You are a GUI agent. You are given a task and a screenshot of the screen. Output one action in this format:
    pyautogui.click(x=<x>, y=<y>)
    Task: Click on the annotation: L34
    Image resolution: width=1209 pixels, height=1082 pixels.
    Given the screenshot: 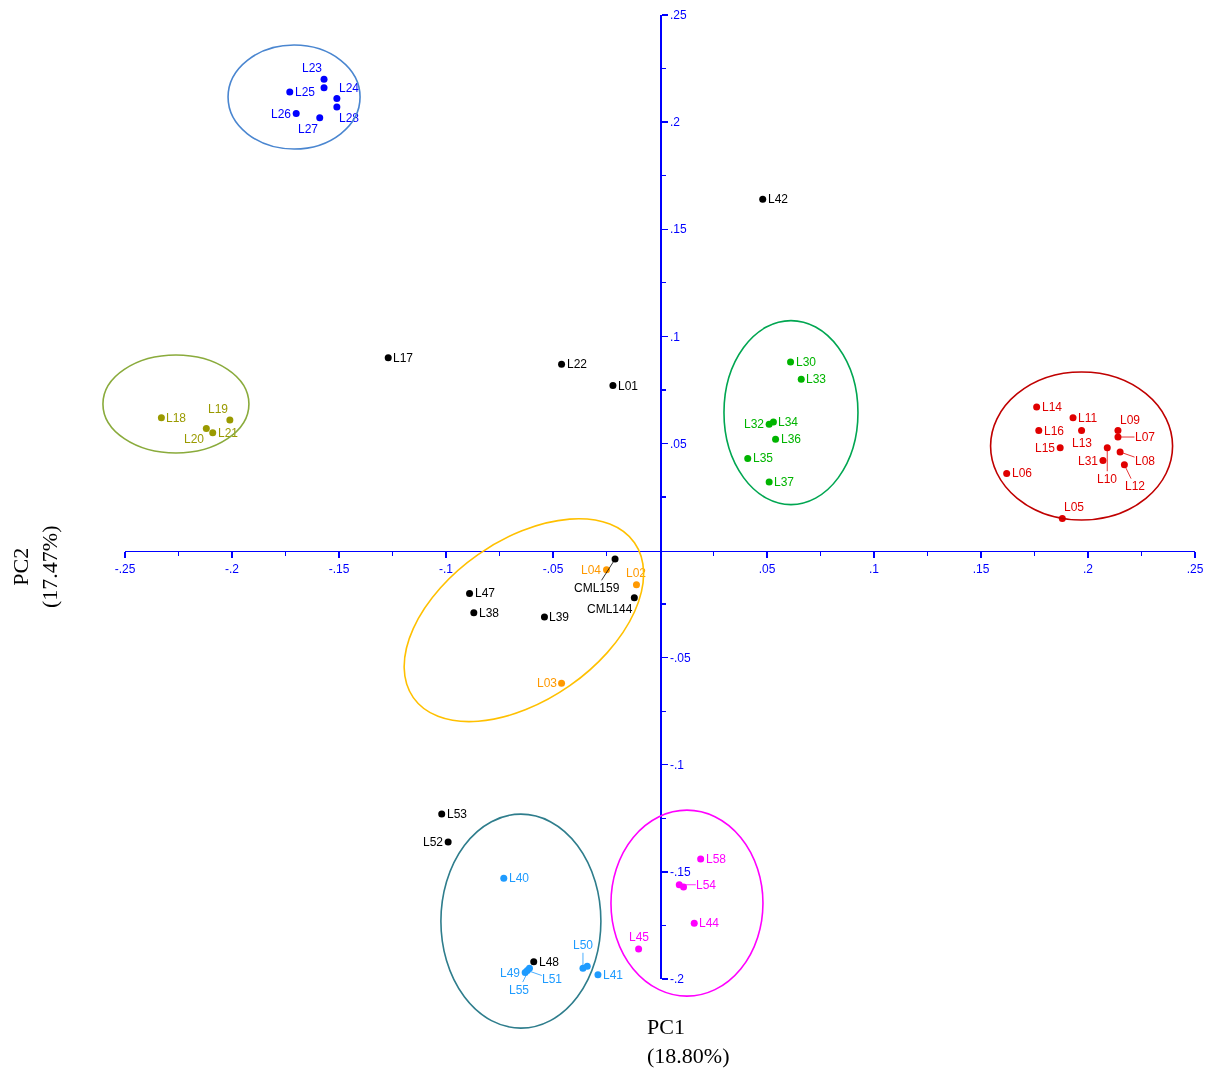 What is the action you would take?
    pyautogui.click(x=788, y=422)
    